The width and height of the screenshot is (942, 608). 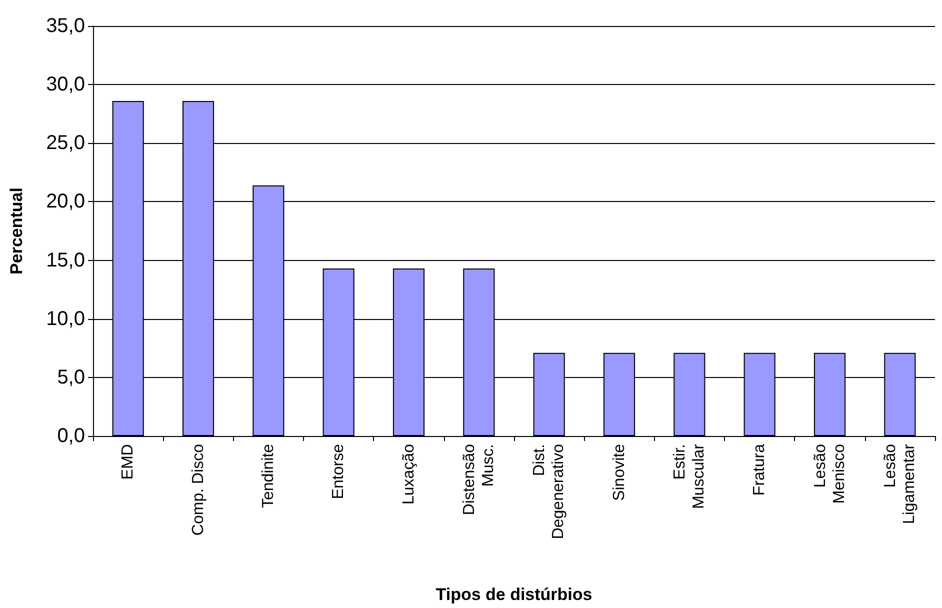 What do you see at coordinates (478, 480) in the screenshot?
I see `x-tick-label: Distensão Musc.` at bounding box center [478, 480].